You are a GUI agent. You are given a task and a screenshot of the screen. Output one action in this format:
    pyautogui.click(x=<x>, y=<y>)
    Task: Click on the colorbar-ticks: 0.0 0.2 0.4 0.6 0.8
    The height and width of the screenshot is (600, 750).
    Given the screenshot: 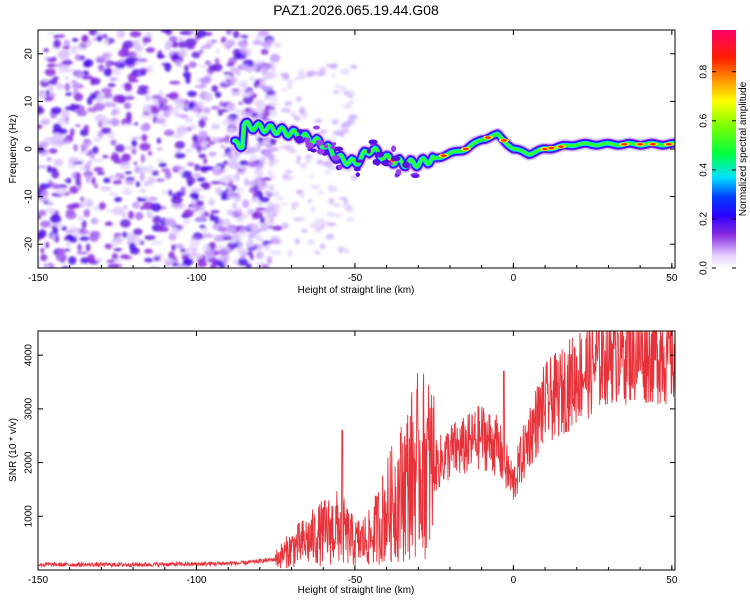 What is the action you would take?
    pyautogui.click(x=717, y=169)
    